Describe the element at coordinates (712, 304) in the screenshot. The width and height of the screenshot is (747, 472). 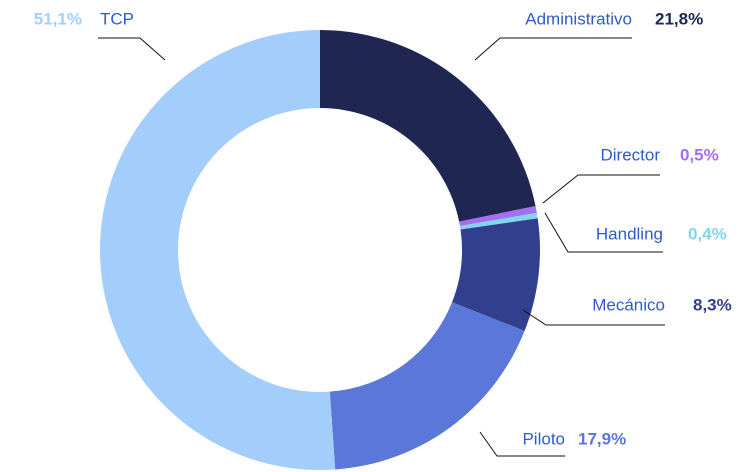
I see `value-label: 8,3%` at that location.